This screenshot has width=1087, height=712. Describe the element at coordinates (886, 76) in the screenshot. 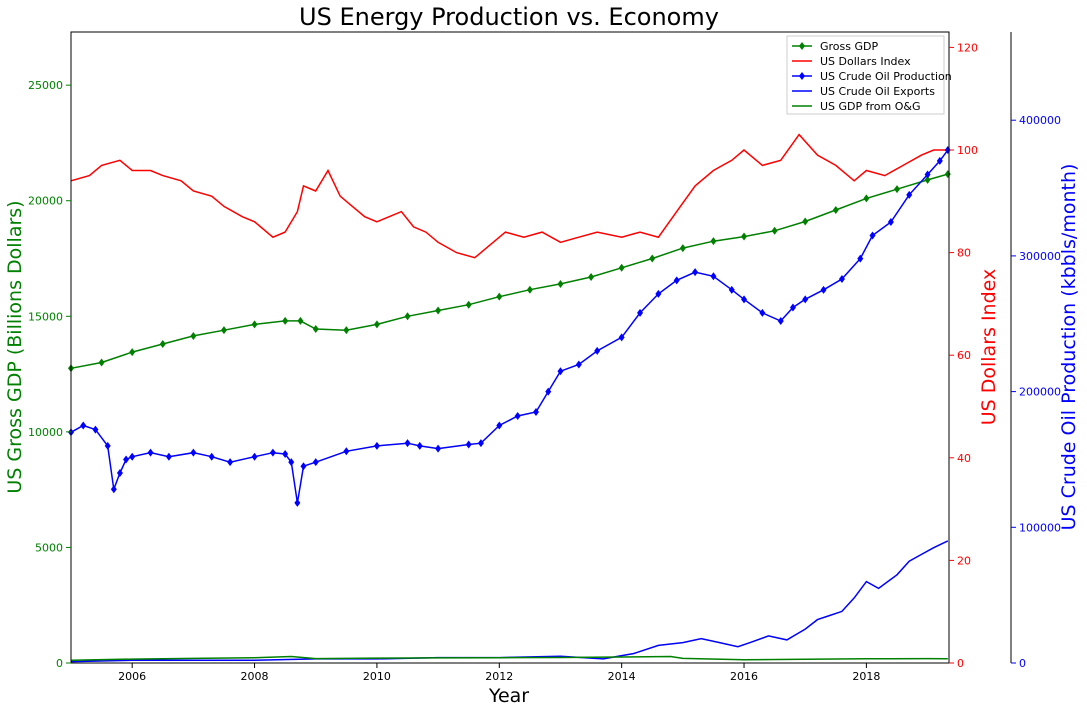

I see `legend-label: US Crude Oil Production` at that location.